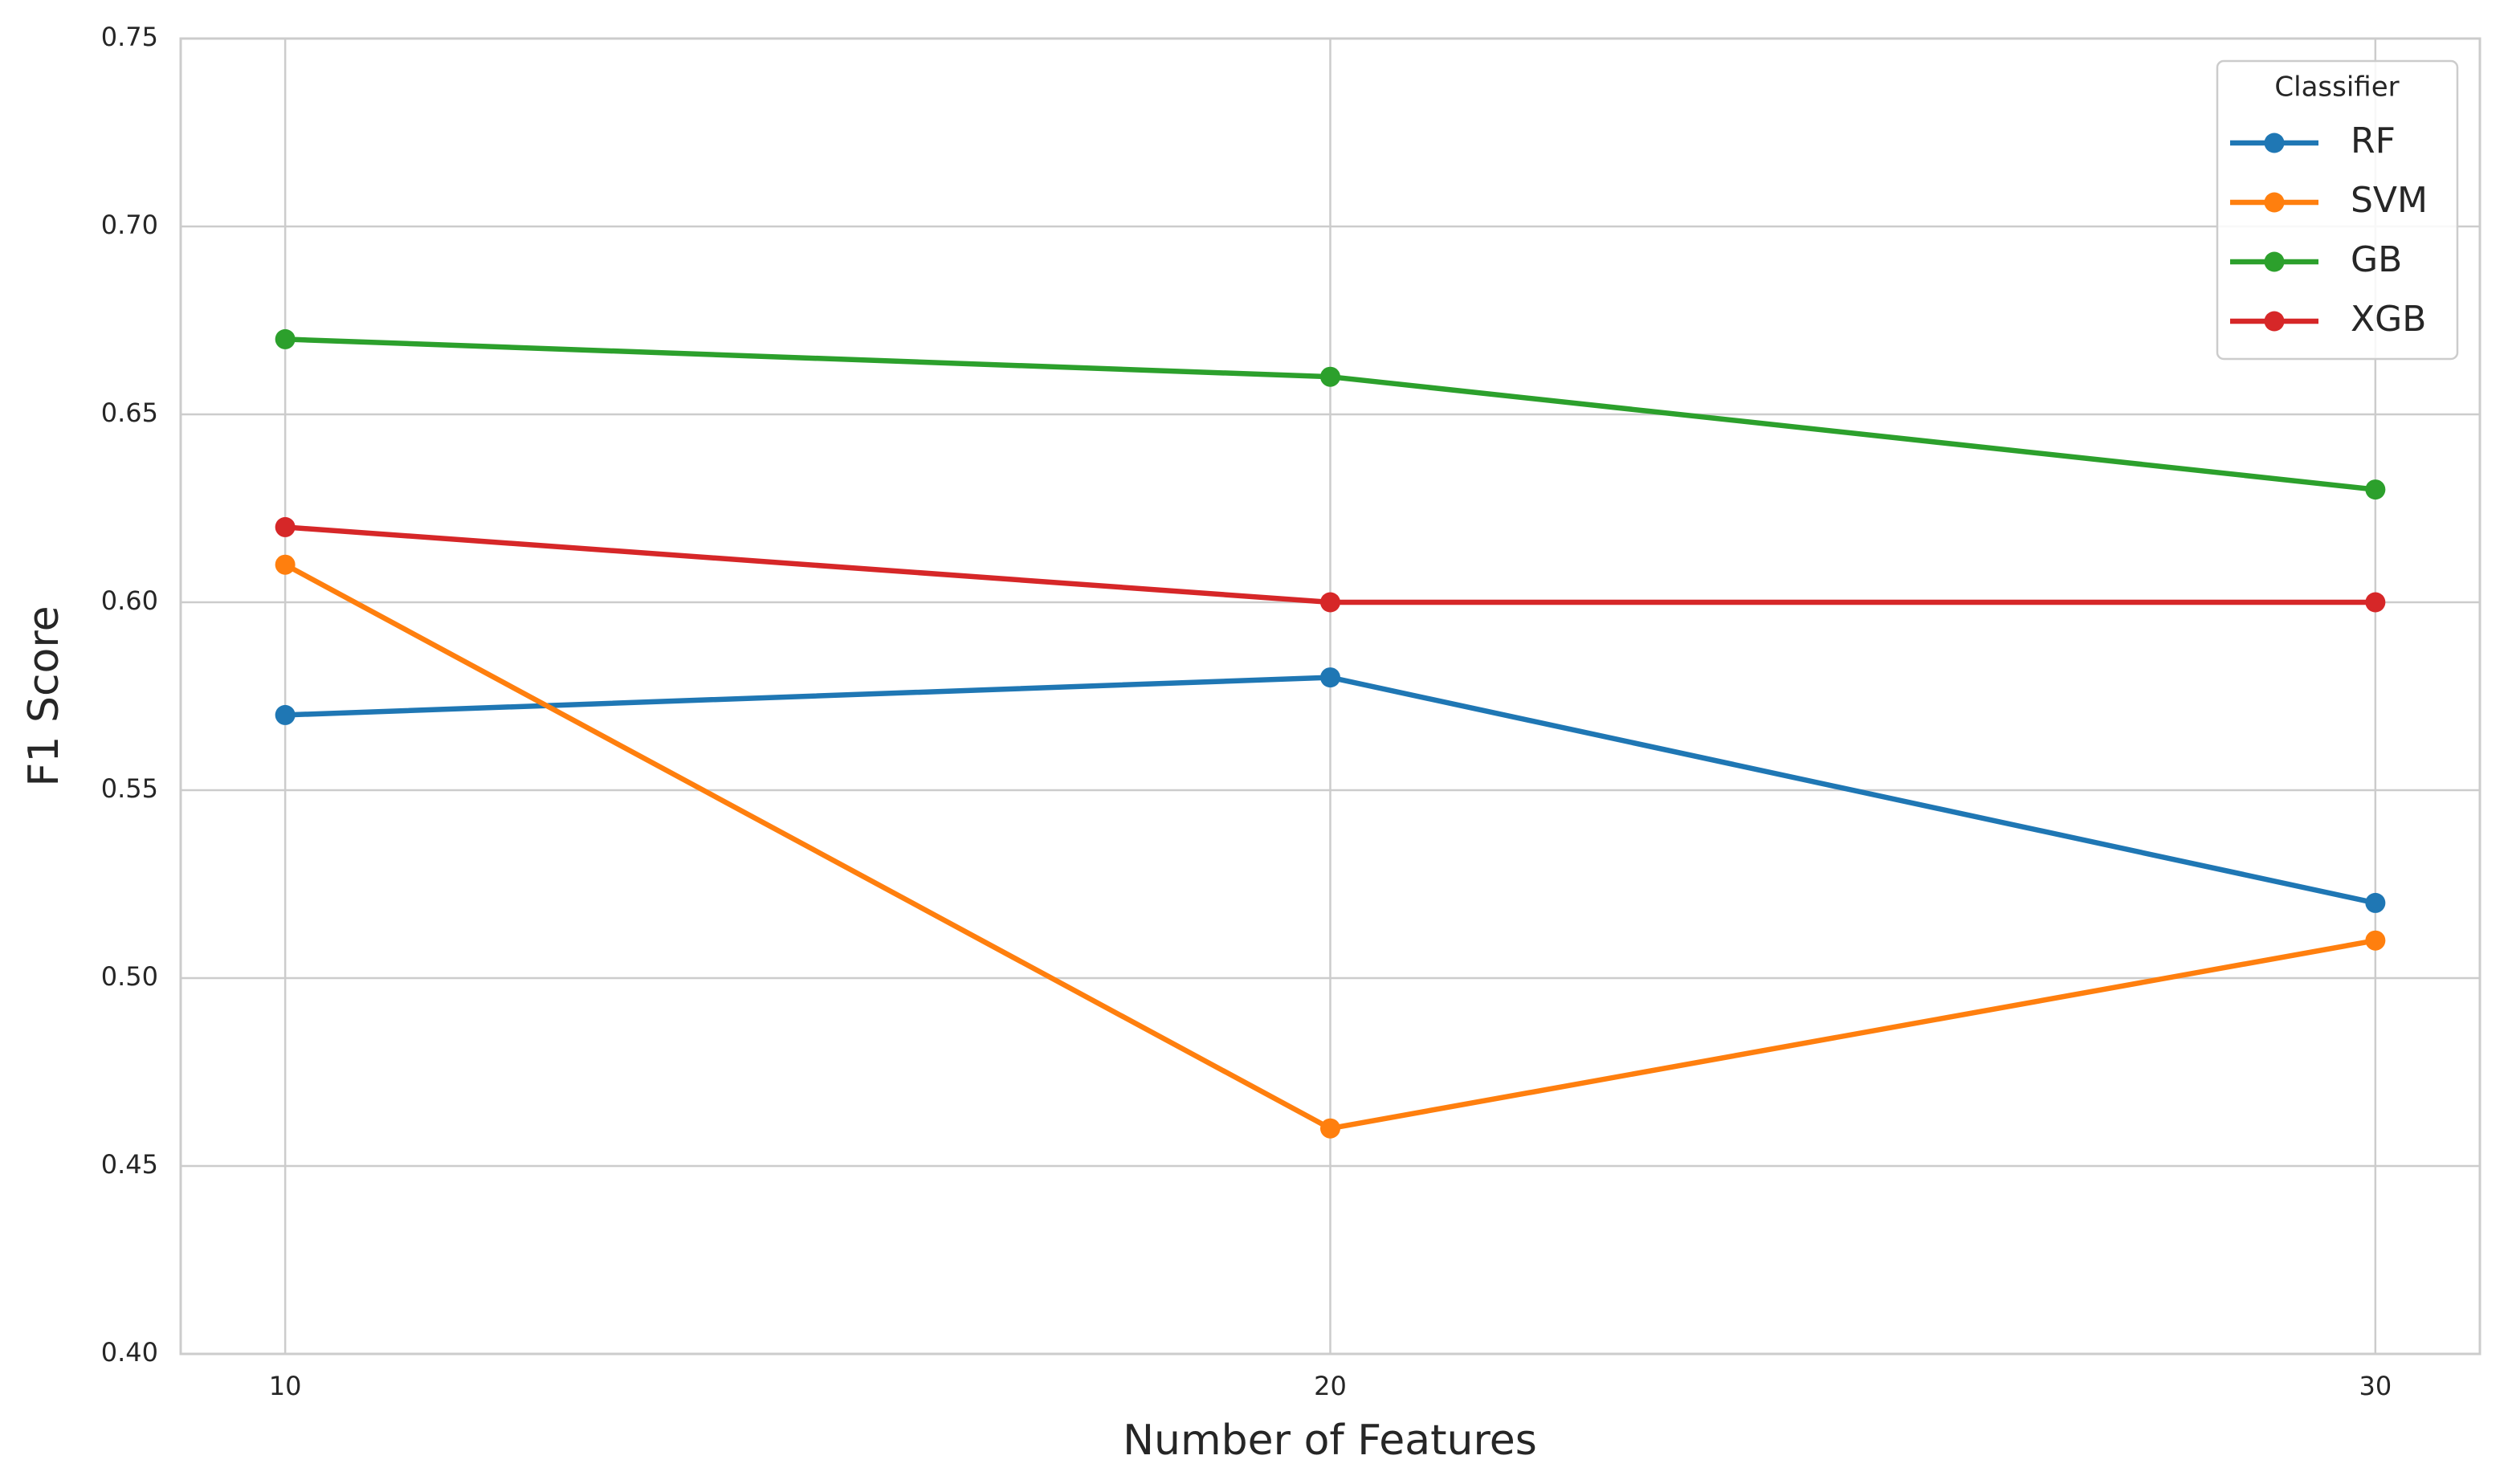 The image size is (2512, 1484). I want to click on y-tick-label: 0.60, so click(130, 600).